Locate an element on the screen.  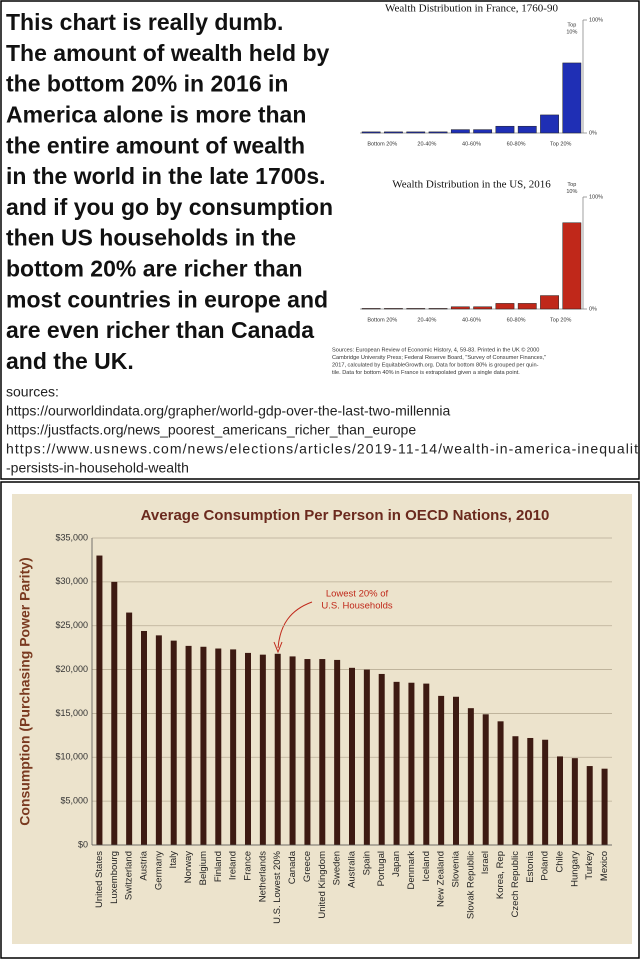
x-tick-label: 20-40% is located at coordinates (426, 144).